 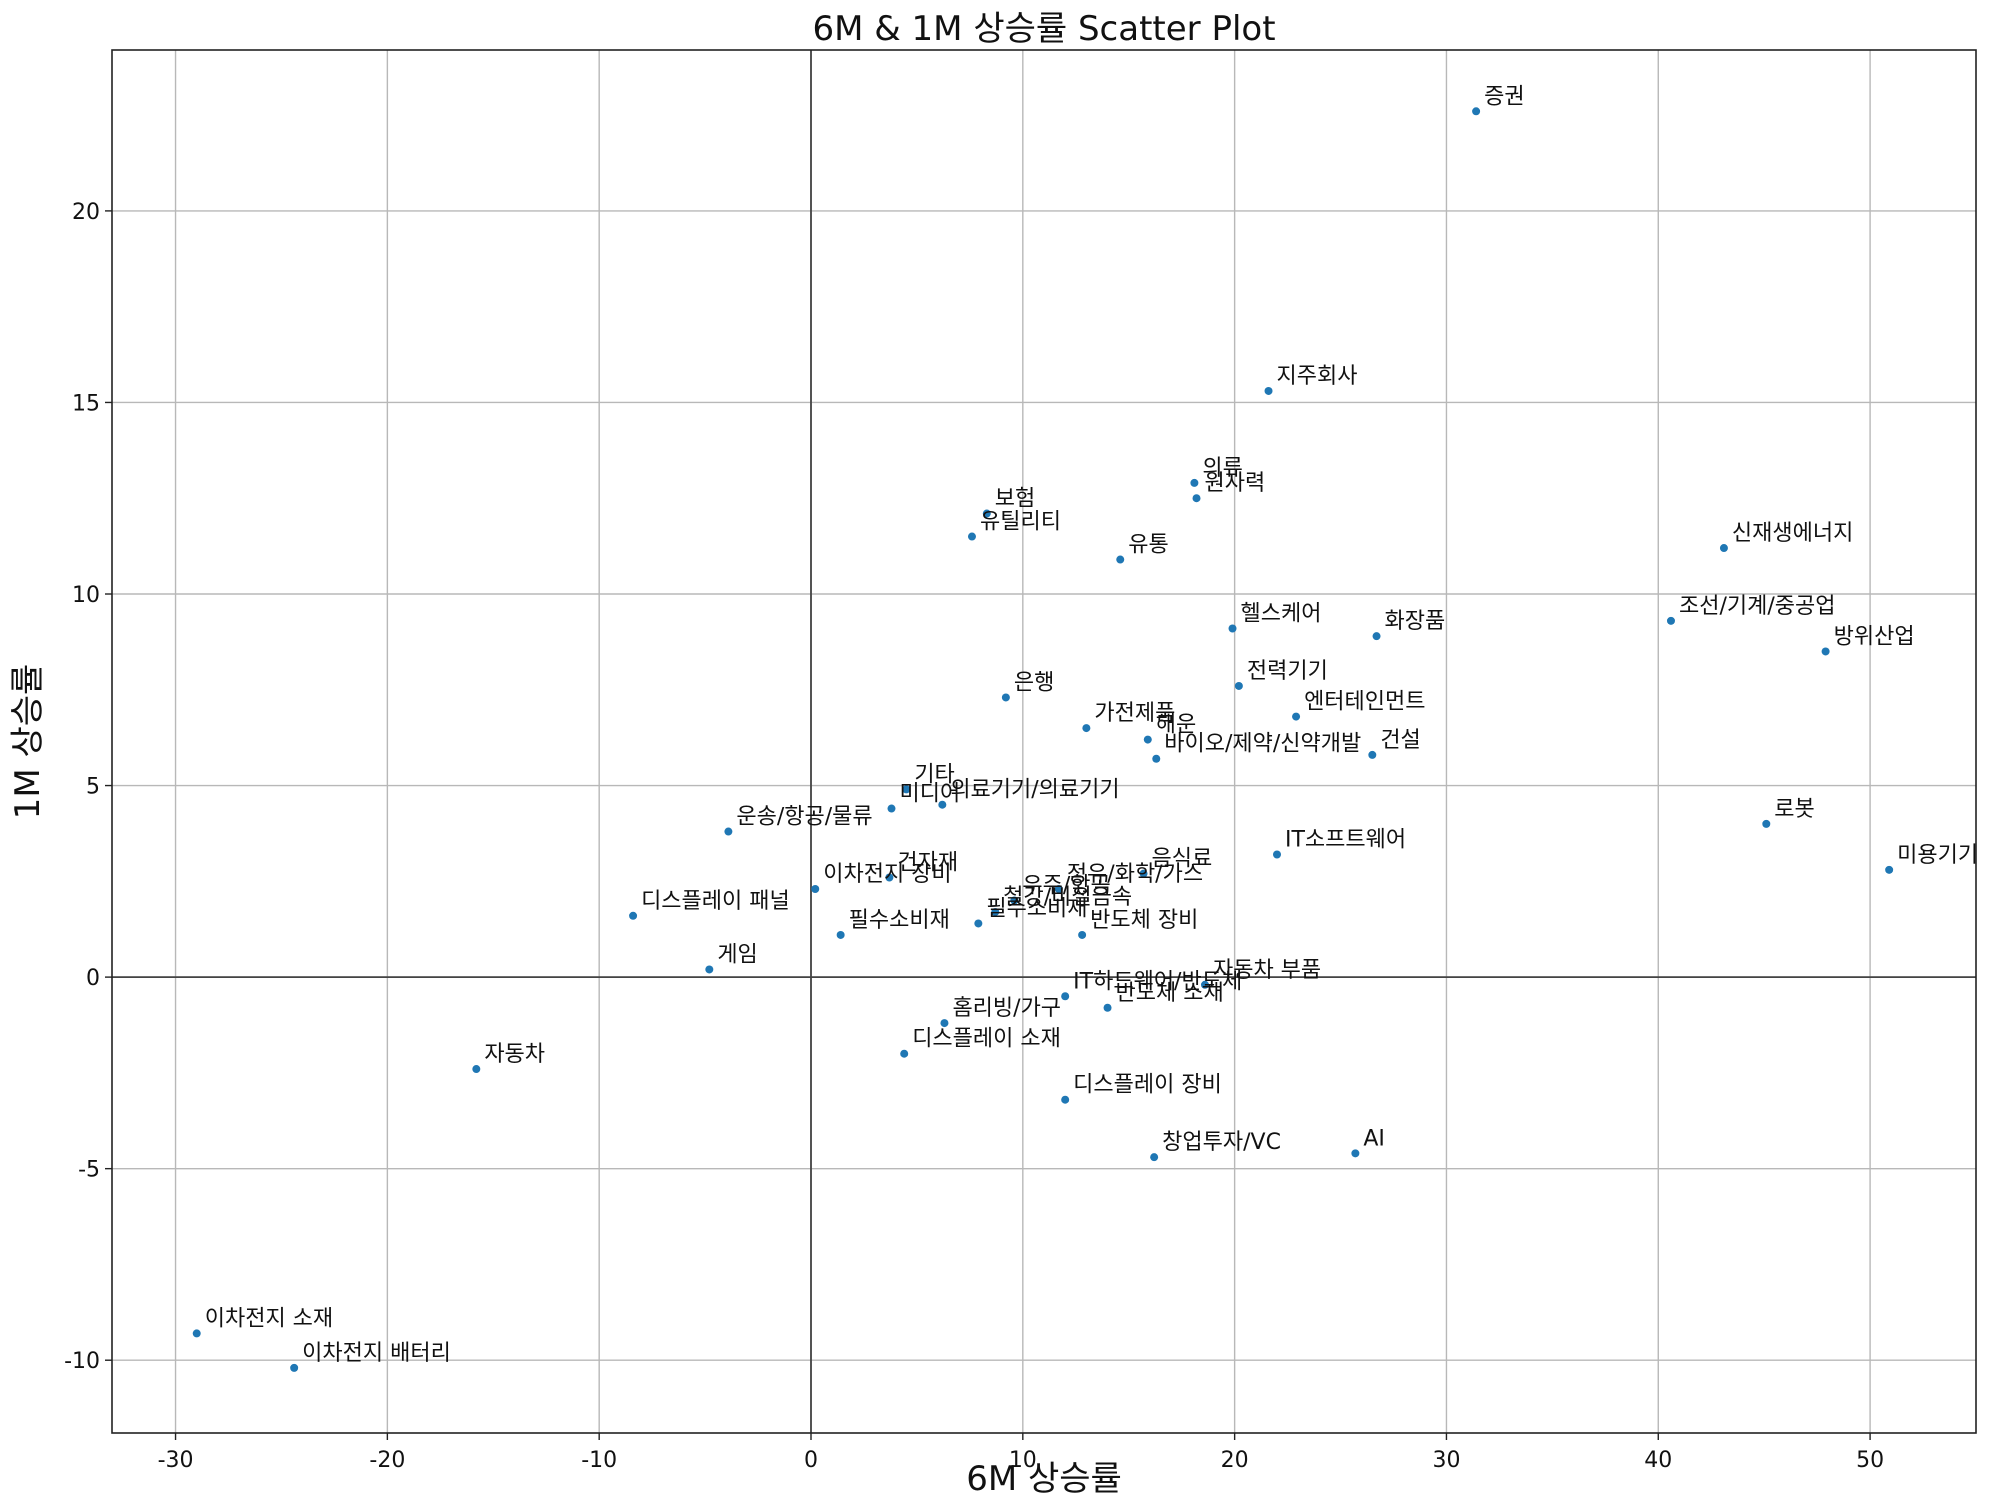 I want to click on data-point-label: 창업투자/VC, so click(x=1221, y=1142).